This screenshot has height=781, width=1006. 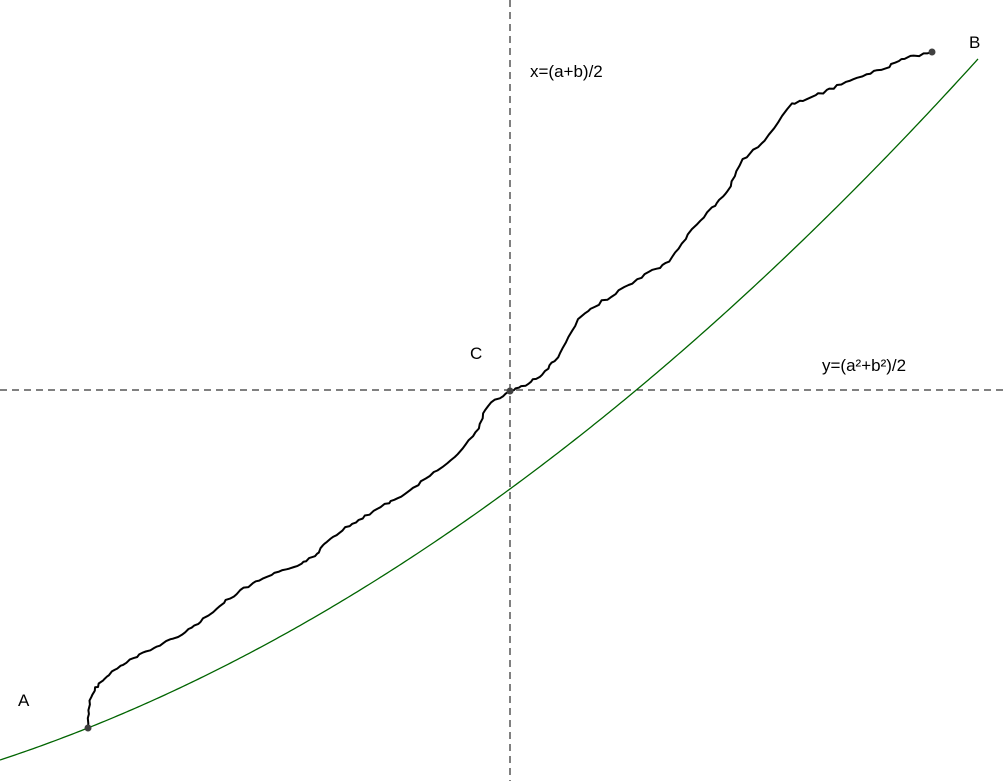 I want to click on point-B-label: B, so click(x=975, y=42).